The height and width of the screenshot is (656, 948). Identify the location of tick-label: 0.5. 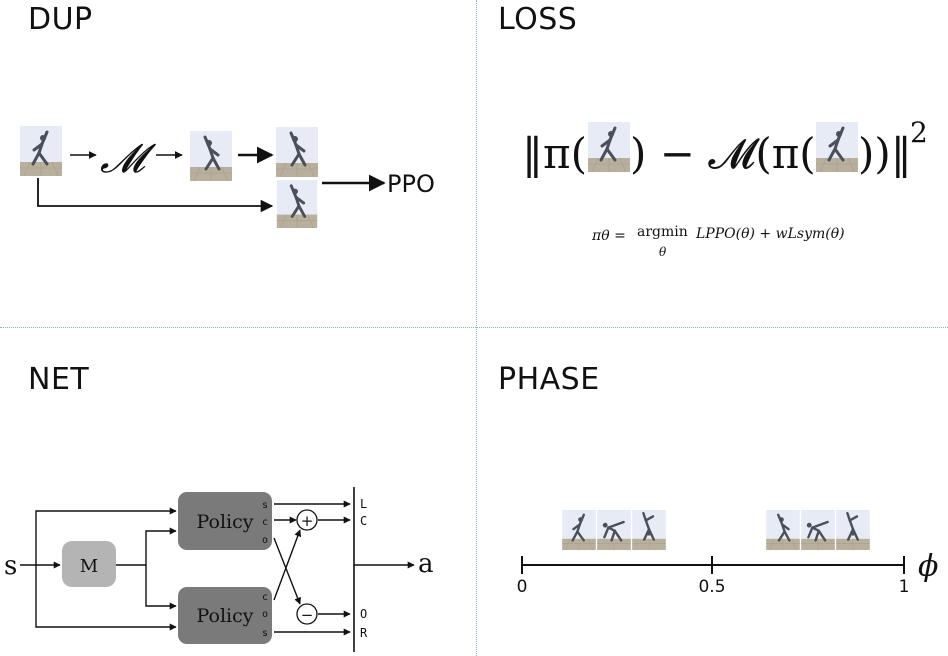
(711, 587).